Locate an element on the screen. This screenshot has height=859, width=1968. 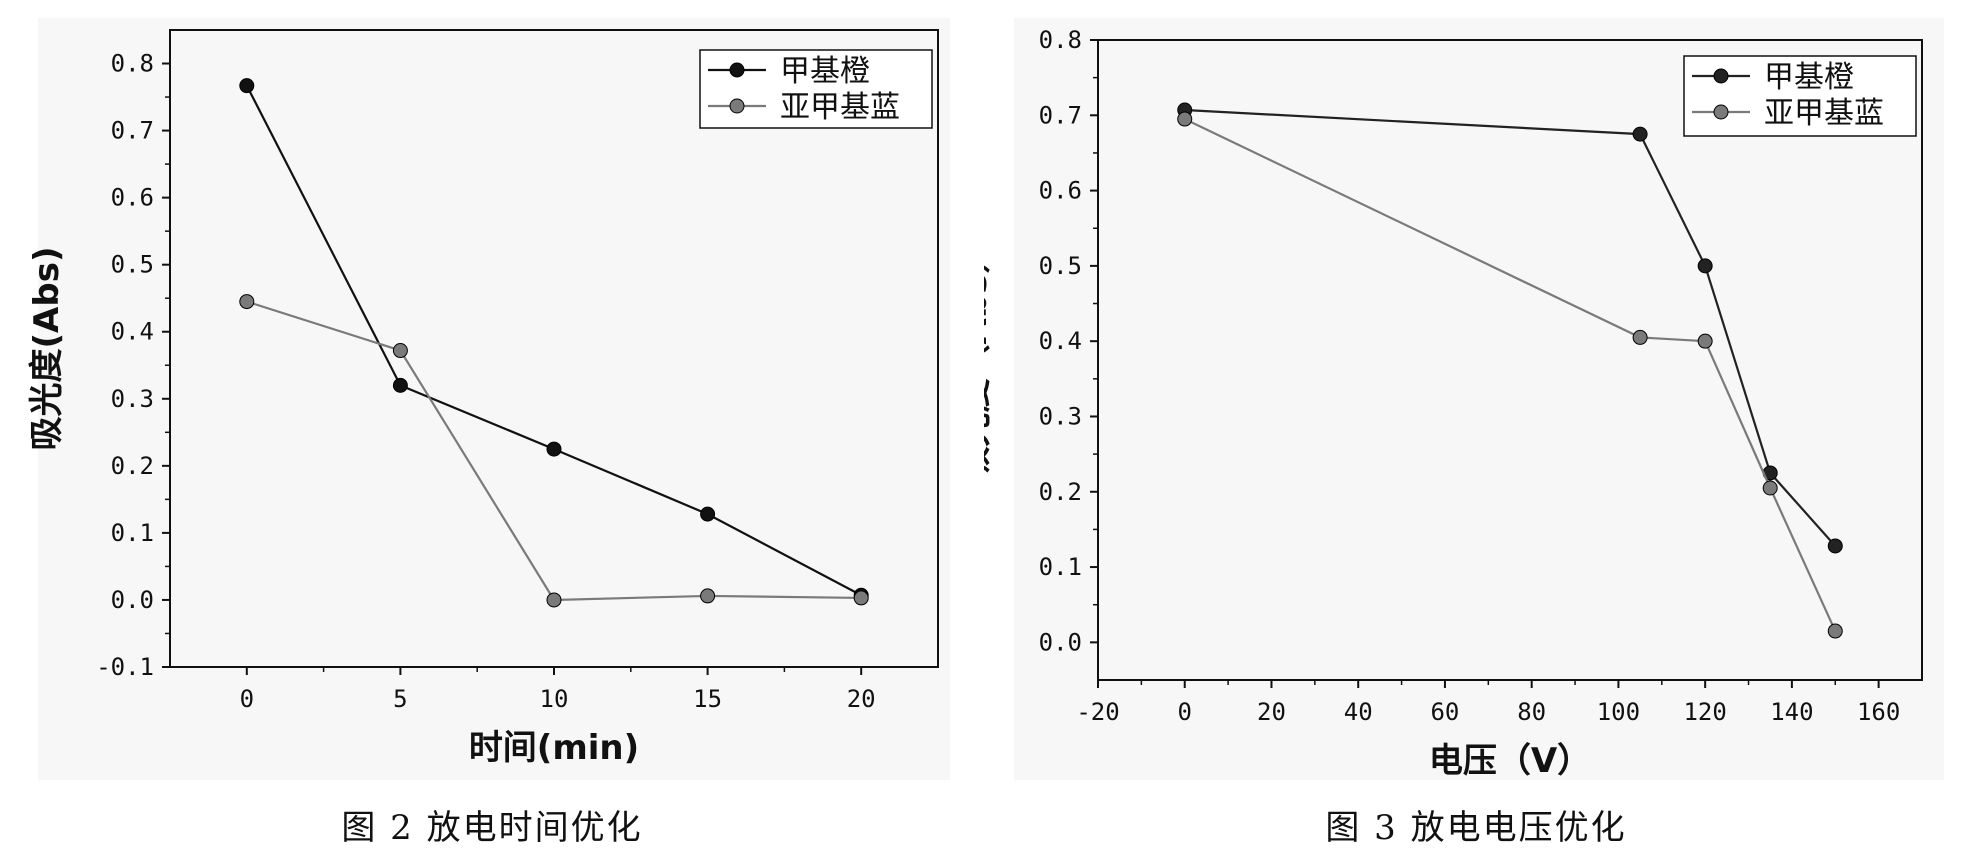
x-tick-label: -20 is located at coordinates (1097, 712).